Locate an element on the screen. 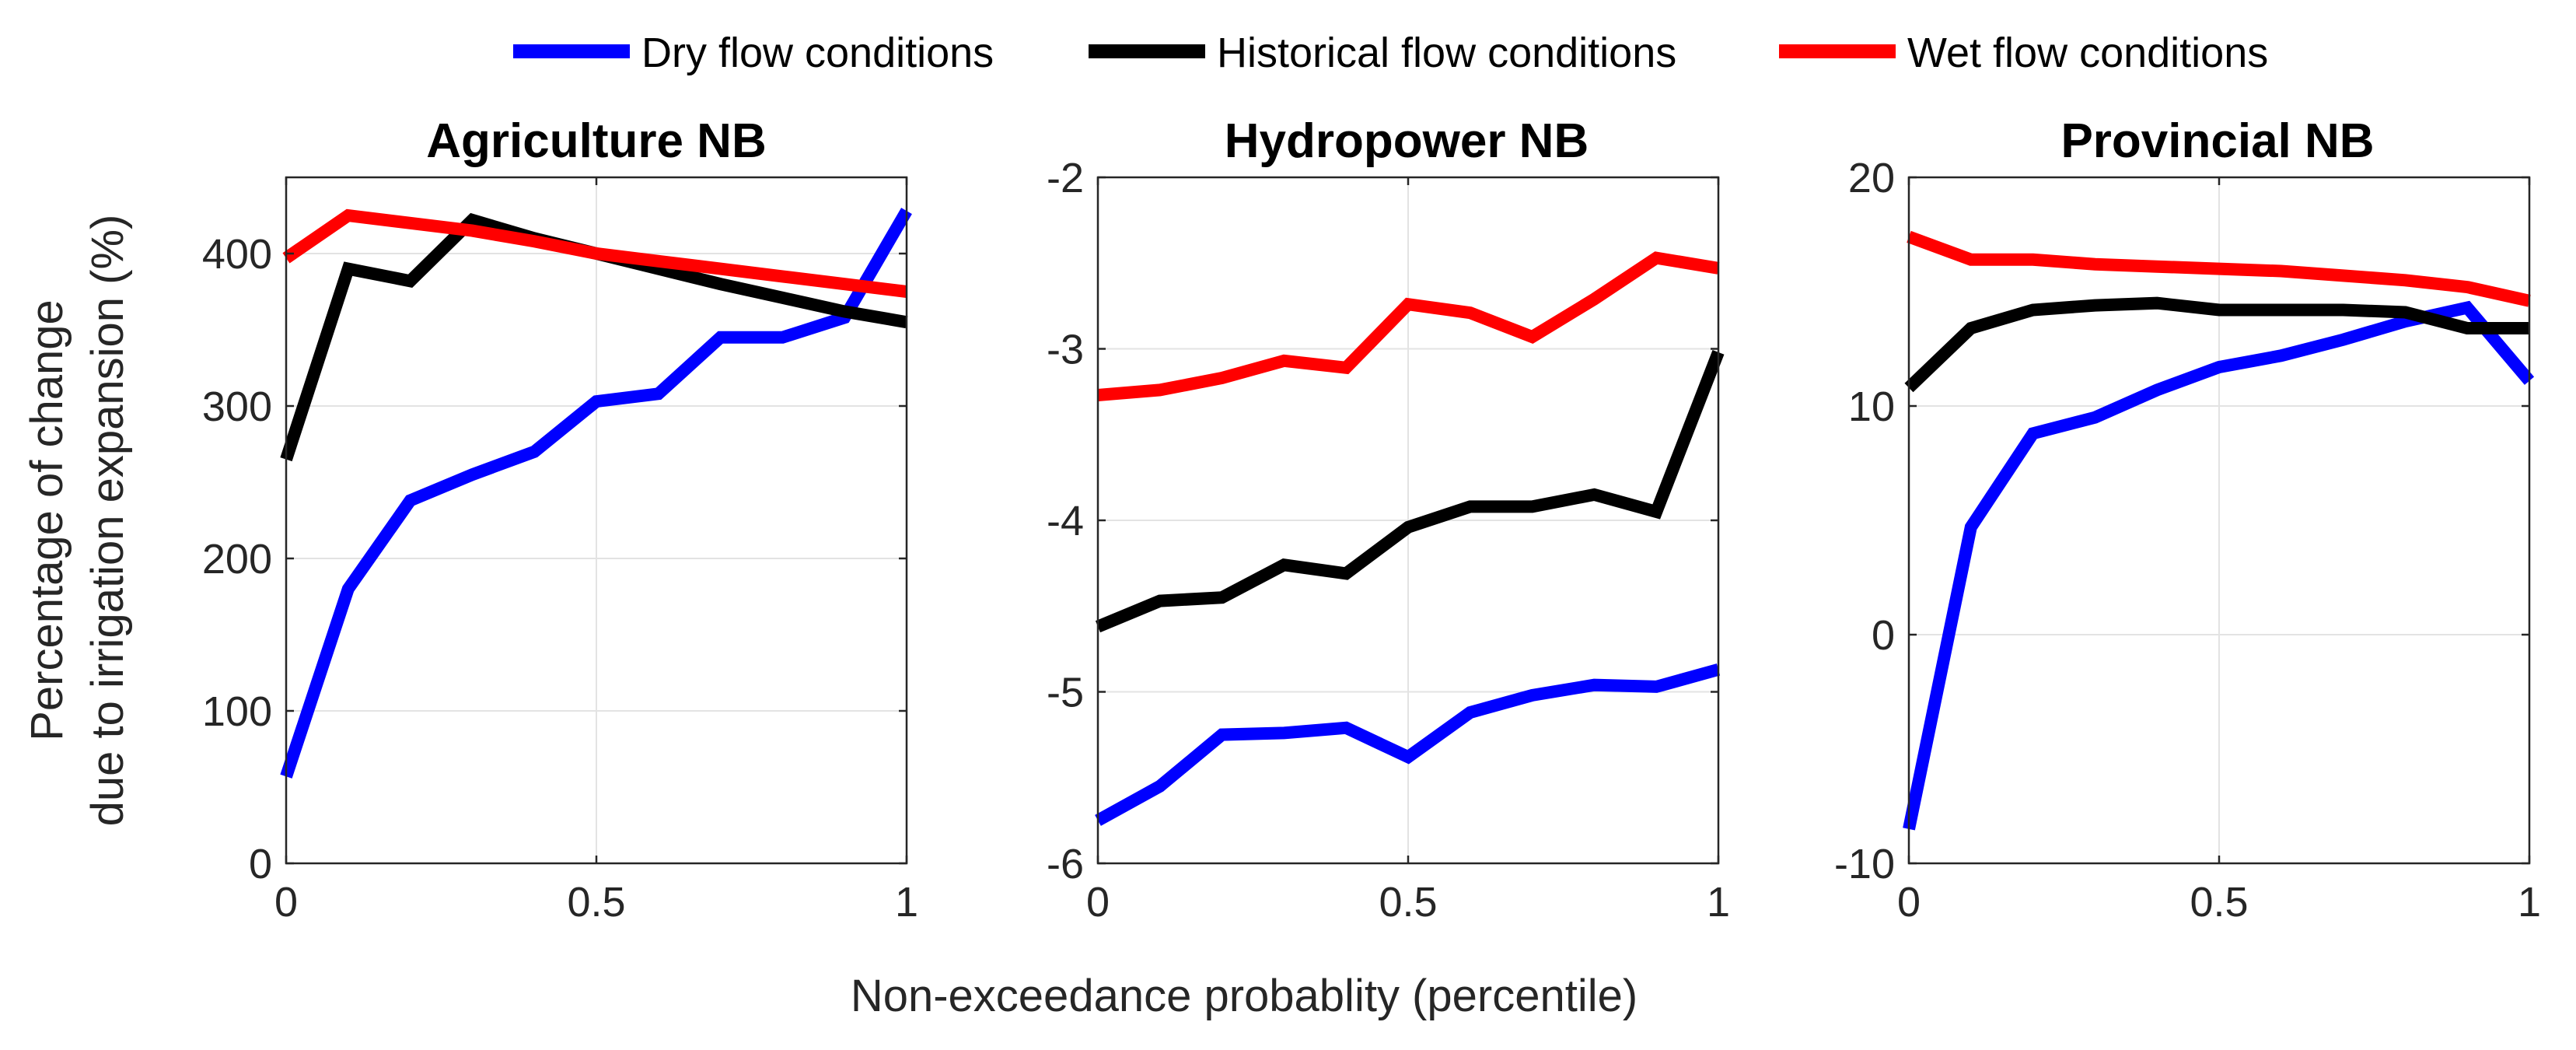  y-tick-label: 200 is located at coordinates (237, 559).